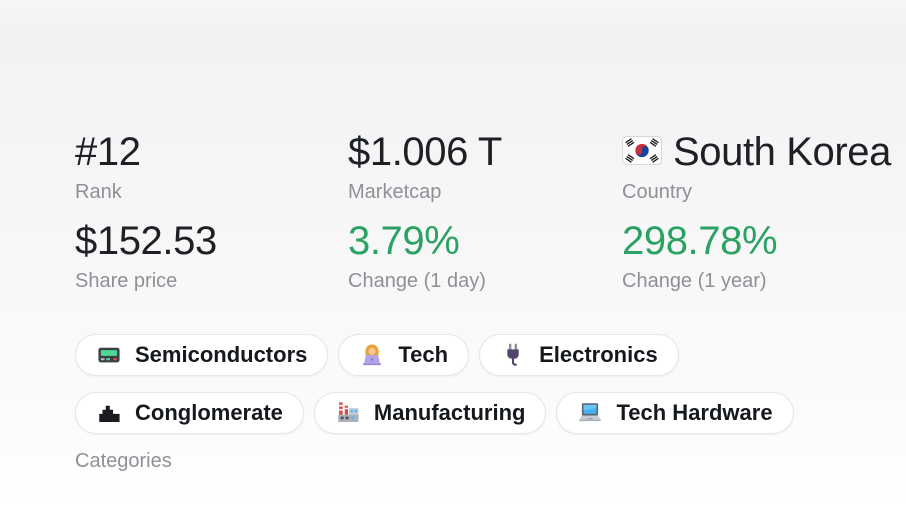 The width and height of the screenshot is (906, 510). Describe the element at coordinates (108, 152) in the screenshot. I see `rank-value: #12` at that location.